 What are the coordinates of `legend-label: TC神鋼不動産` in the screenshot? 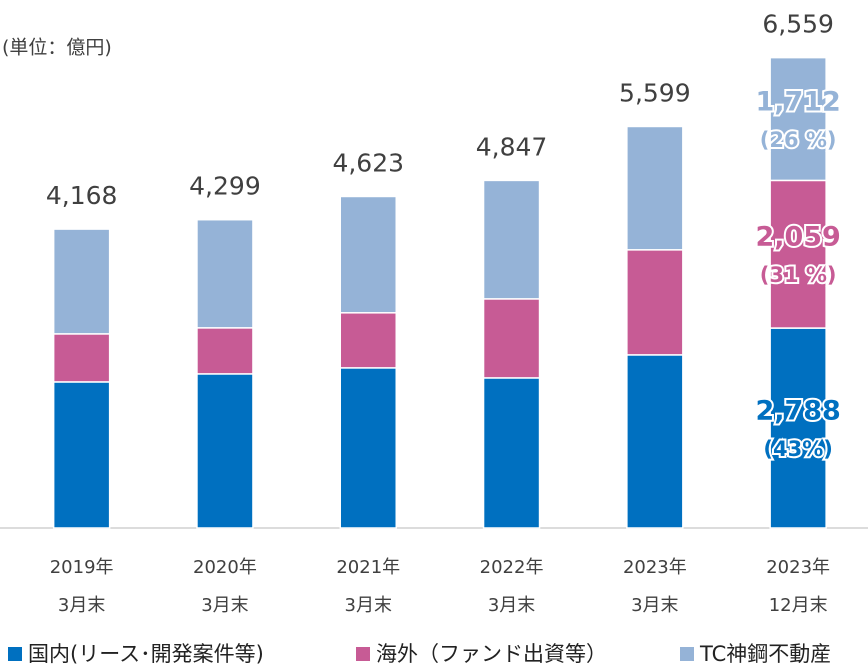 It's located at (765, 654).